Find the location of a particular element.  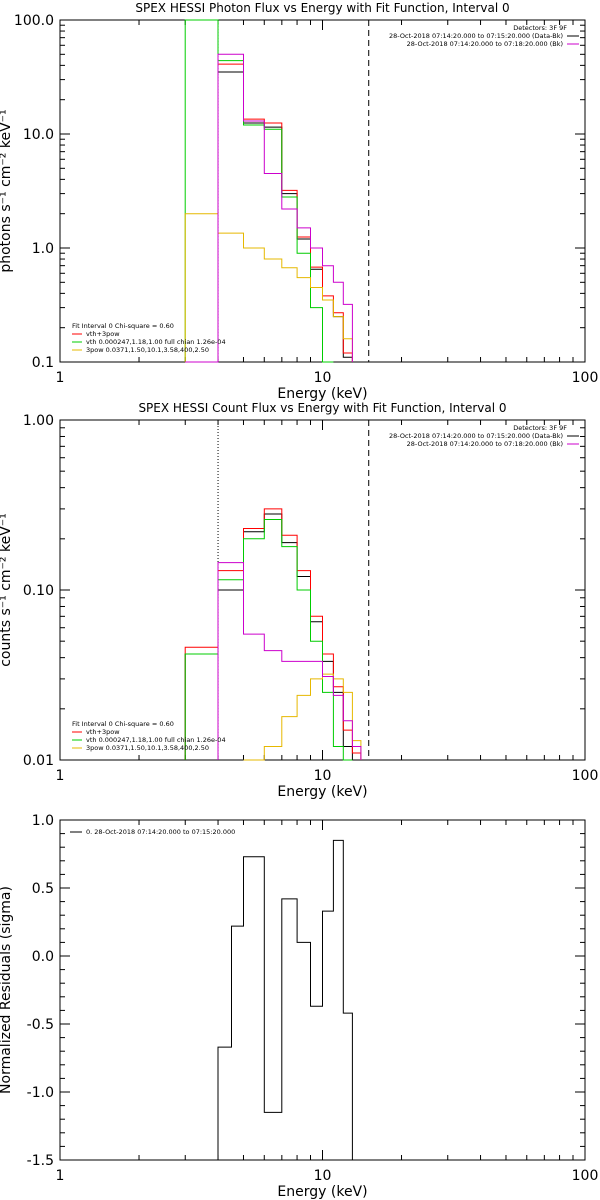

y-tick-label: 10.0 is located at coordinates (38, 135).